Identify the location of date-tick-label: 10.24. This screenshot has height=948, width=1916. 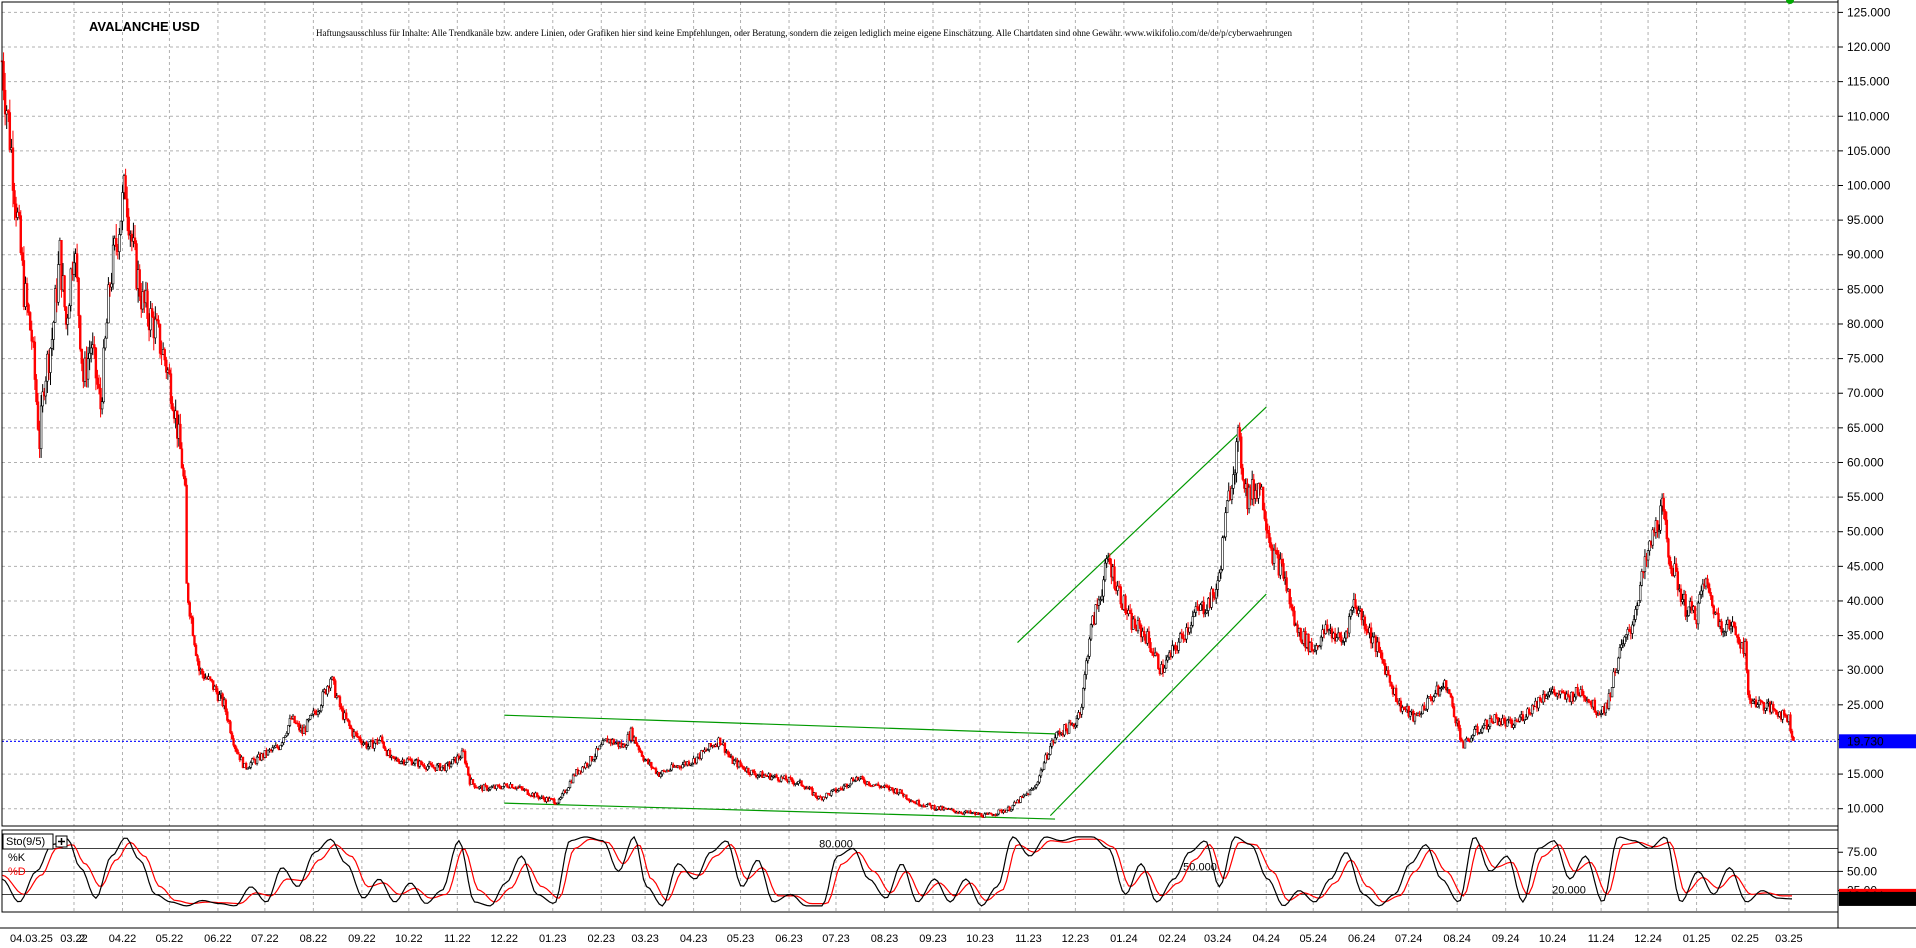
(1553, 939).